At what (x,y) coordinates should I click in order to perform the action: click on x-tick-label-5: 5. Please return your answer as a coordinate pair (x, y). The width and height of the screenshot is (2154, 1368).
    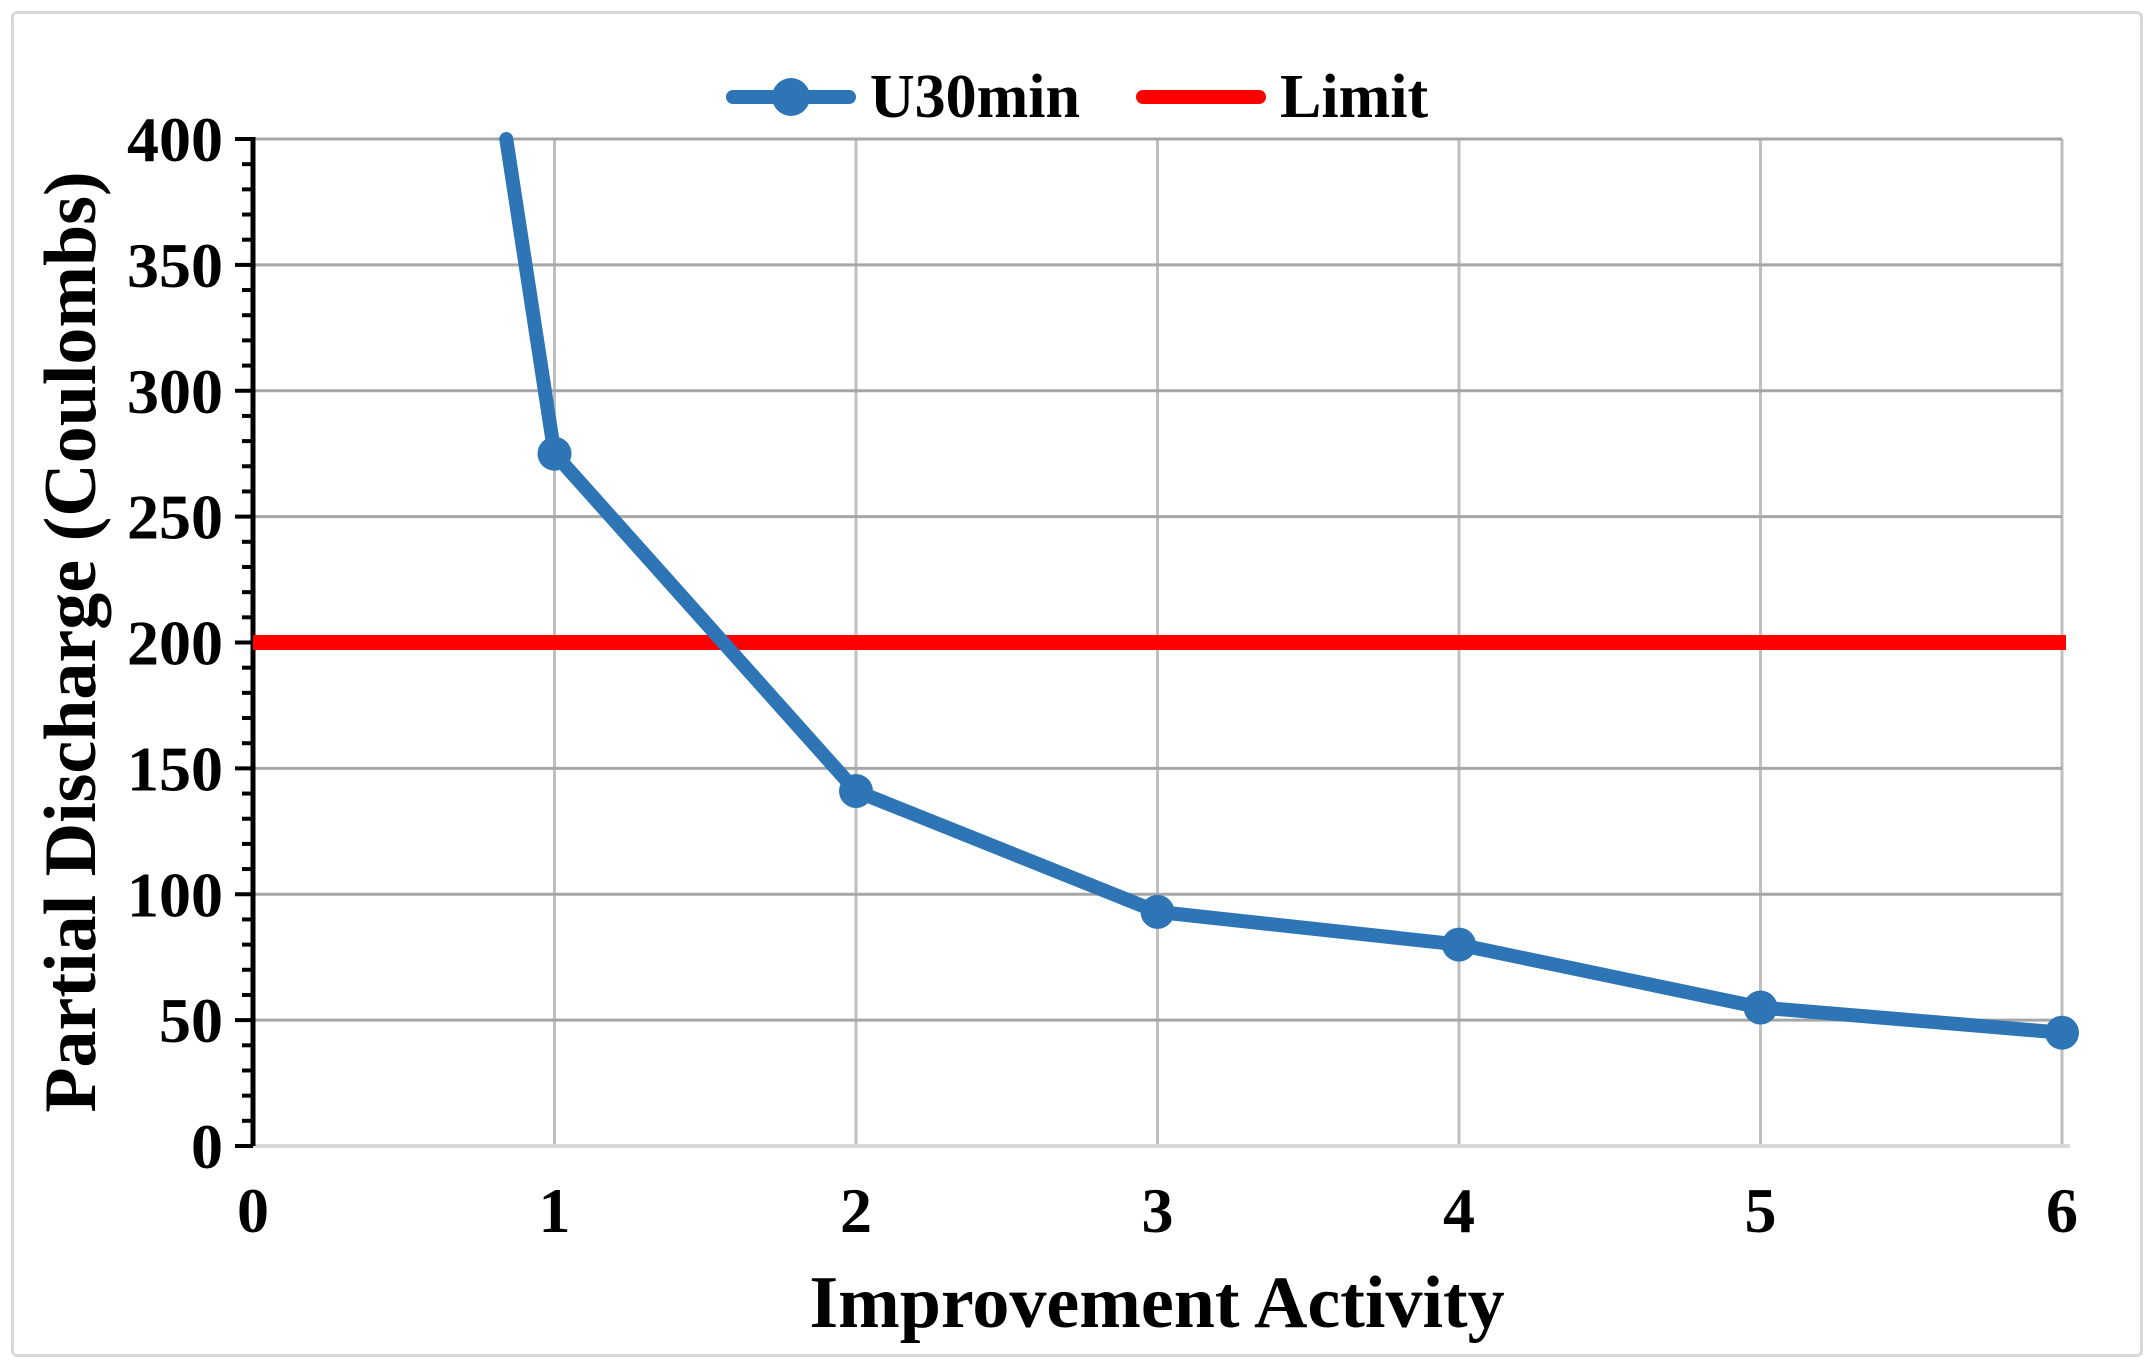
    Looking at the image, I should click on (1761, 1210).